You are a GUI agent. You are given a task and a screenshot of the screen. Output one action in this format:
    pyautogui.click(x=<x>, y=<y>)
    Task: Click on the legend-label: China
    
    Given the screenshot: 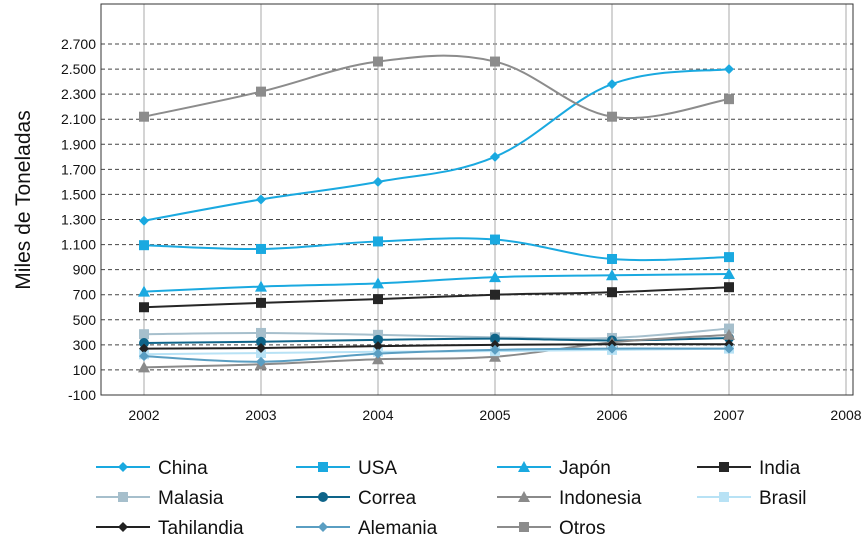 What is the action you would take?
    pyautogui.click(x=183, y=468)
    